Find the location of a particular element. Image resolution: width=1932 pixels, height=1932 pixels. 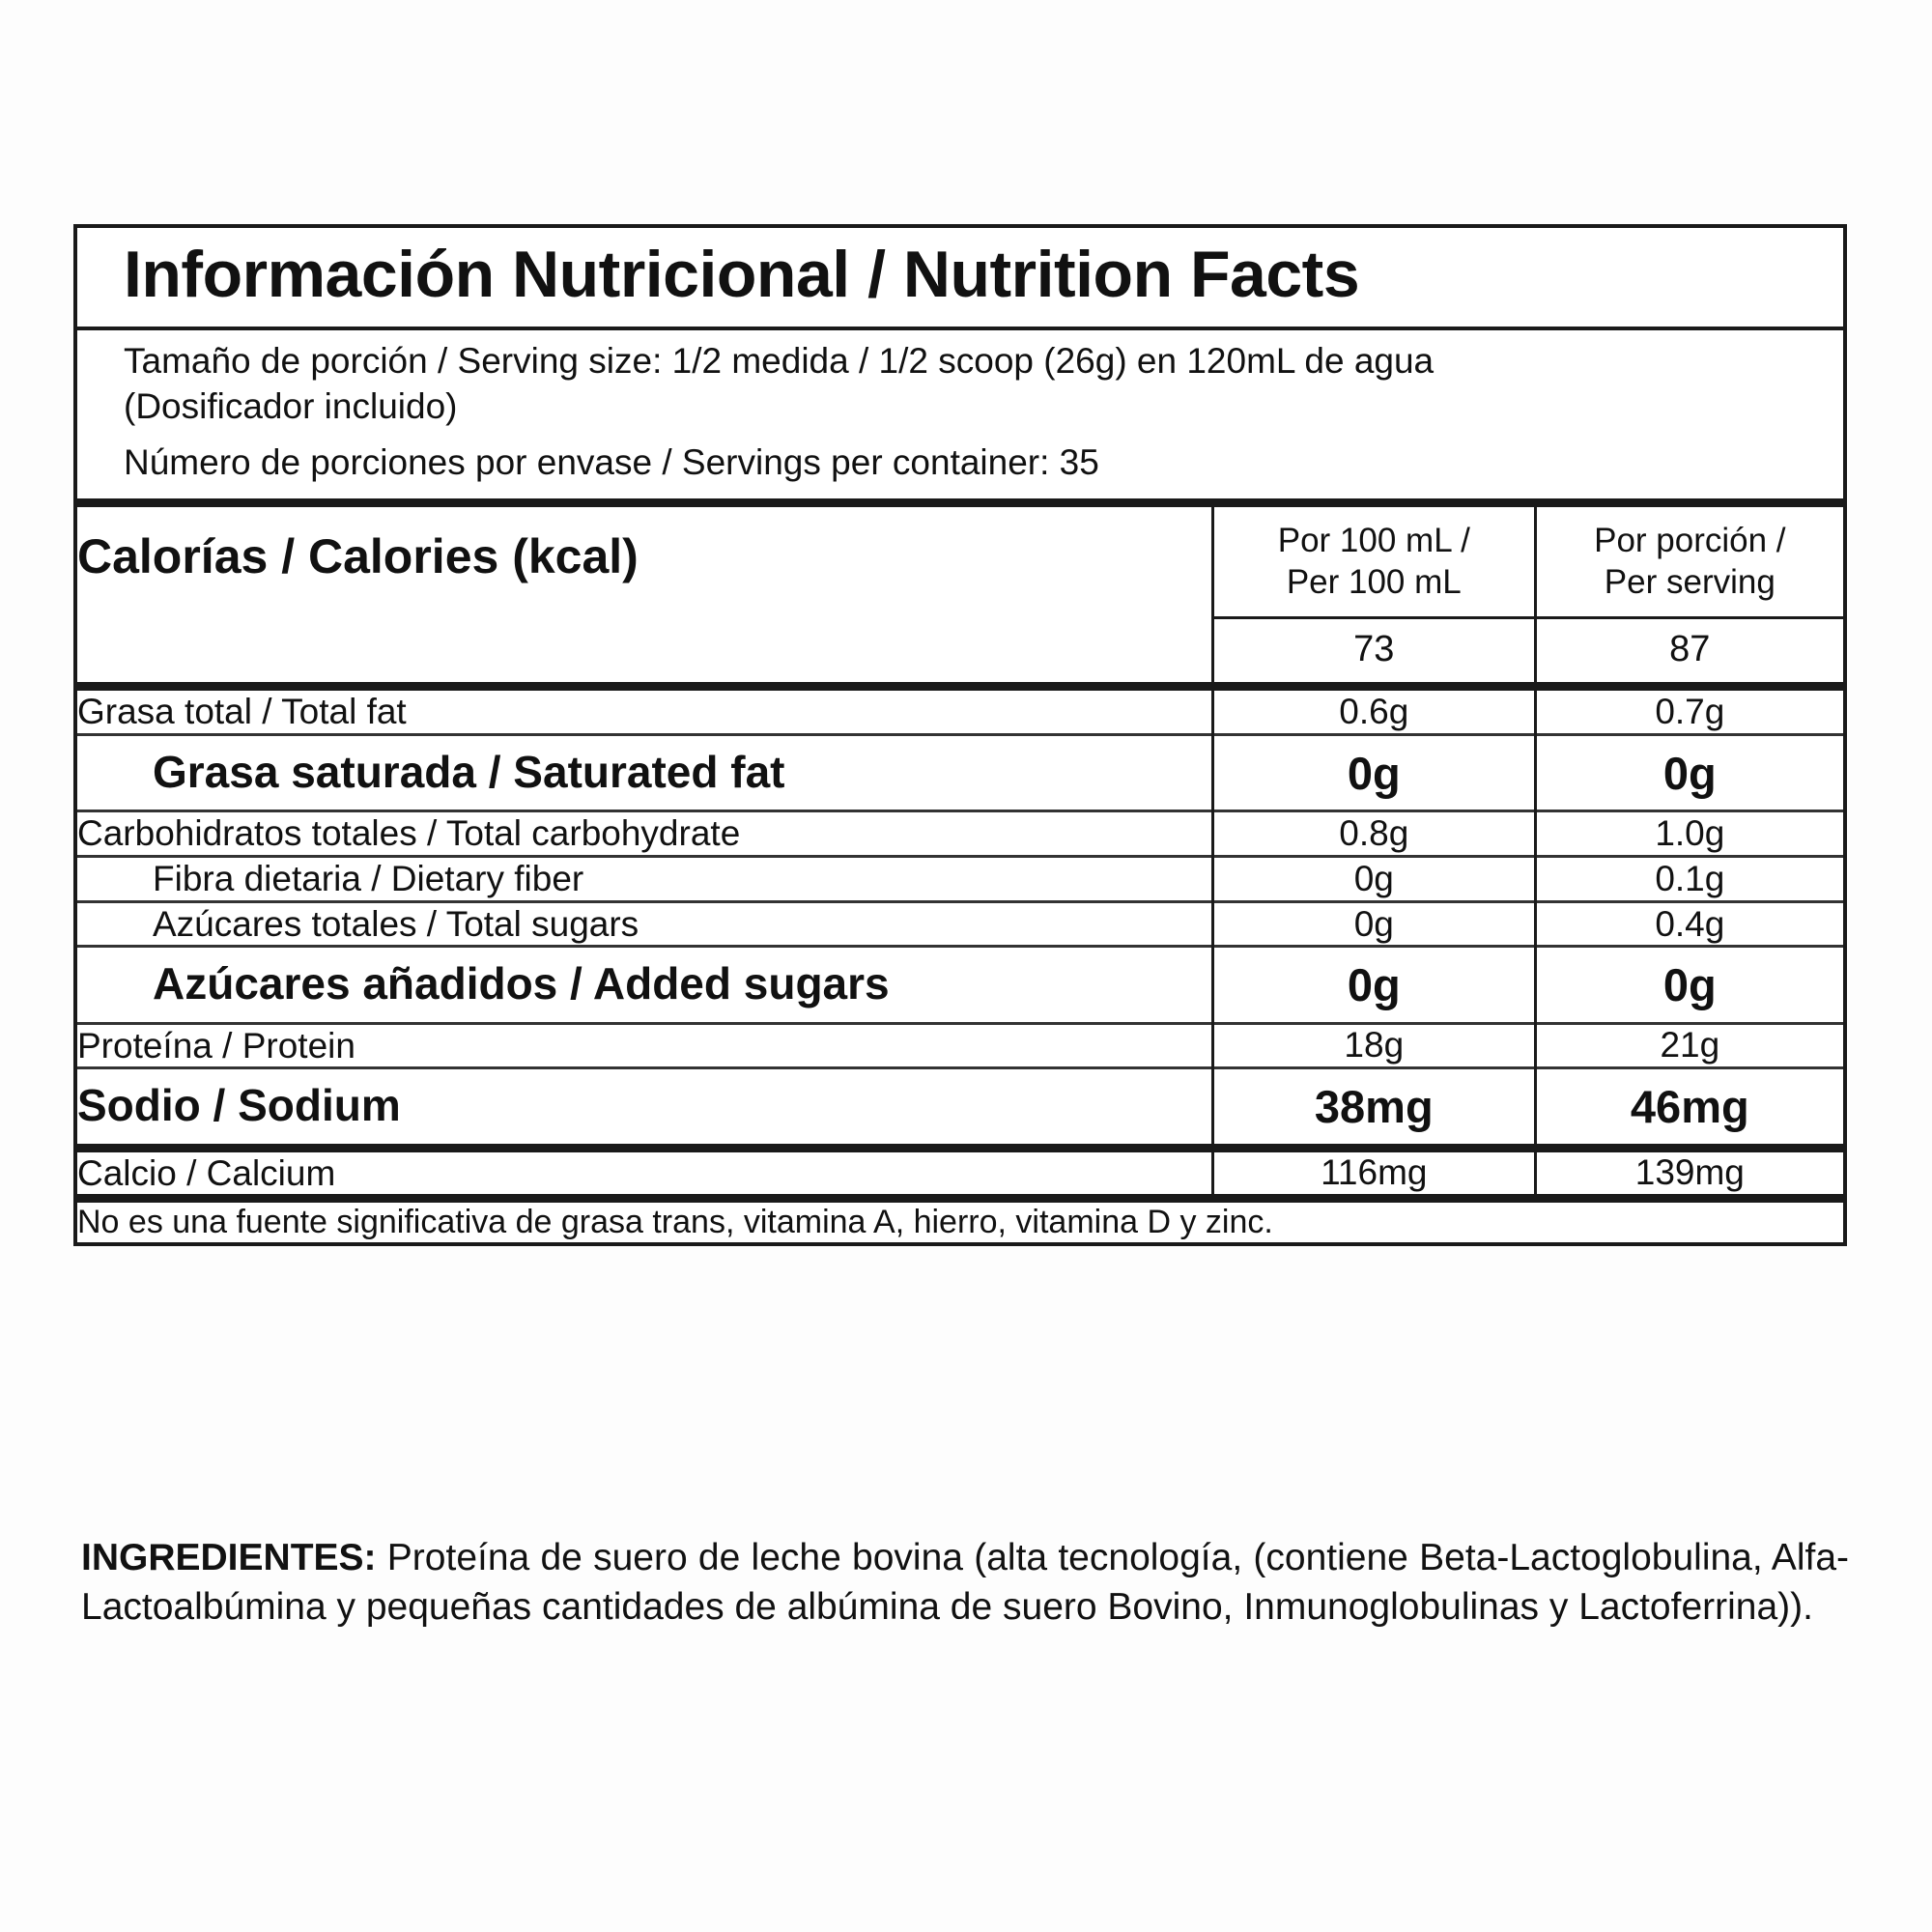

row-label-added-sugars: Azúcares añadidos / Added sugars is located at coordinates (645, 984).